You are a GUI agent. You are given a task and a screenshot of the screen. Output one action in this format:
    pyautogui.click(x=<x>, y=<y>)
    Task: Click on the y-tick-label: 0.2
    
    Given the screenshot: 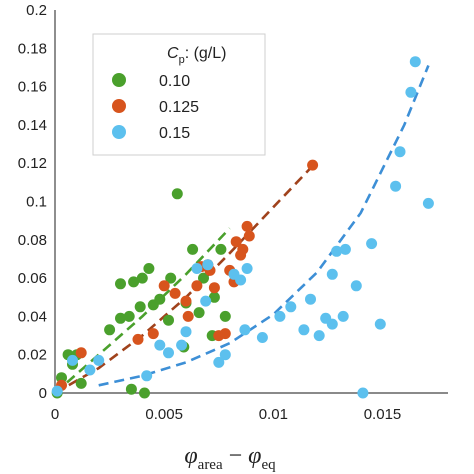 What is the action you would take?
    pyautogui.click(x=36, y=10)
    